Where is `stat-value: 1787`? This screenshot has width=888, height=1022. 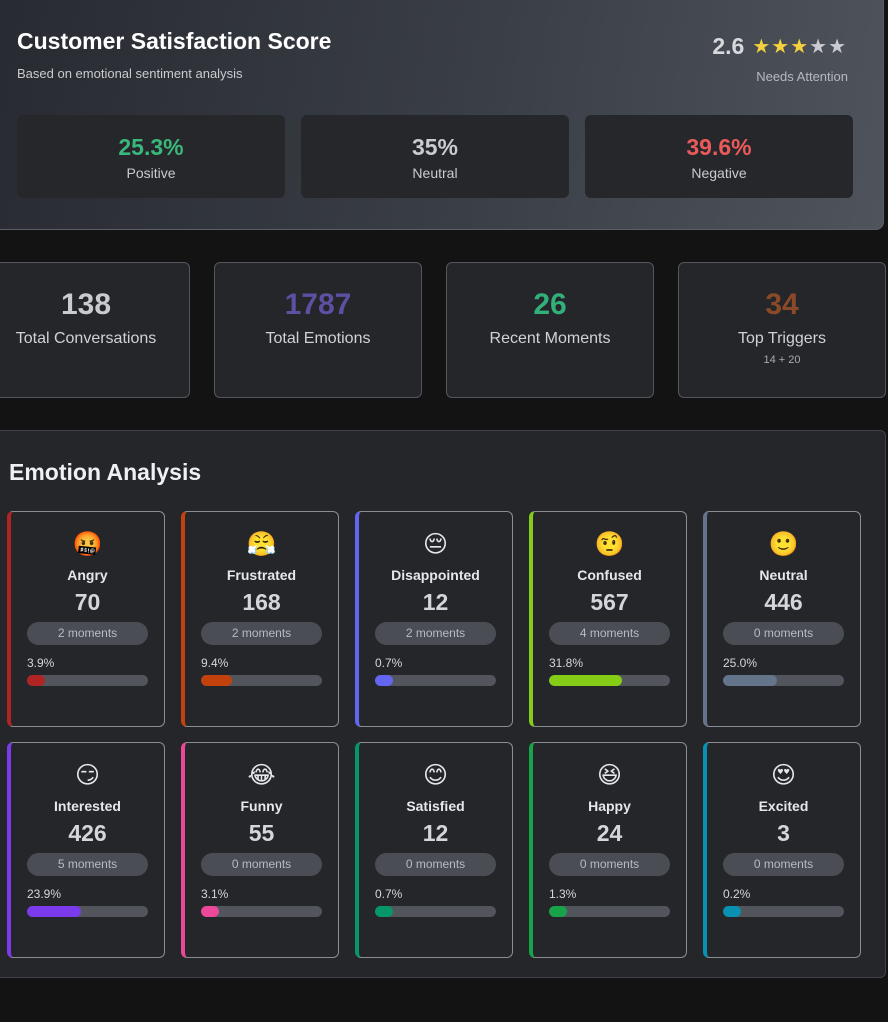 stat-value: 1787 is located at coordinates (318, 304).